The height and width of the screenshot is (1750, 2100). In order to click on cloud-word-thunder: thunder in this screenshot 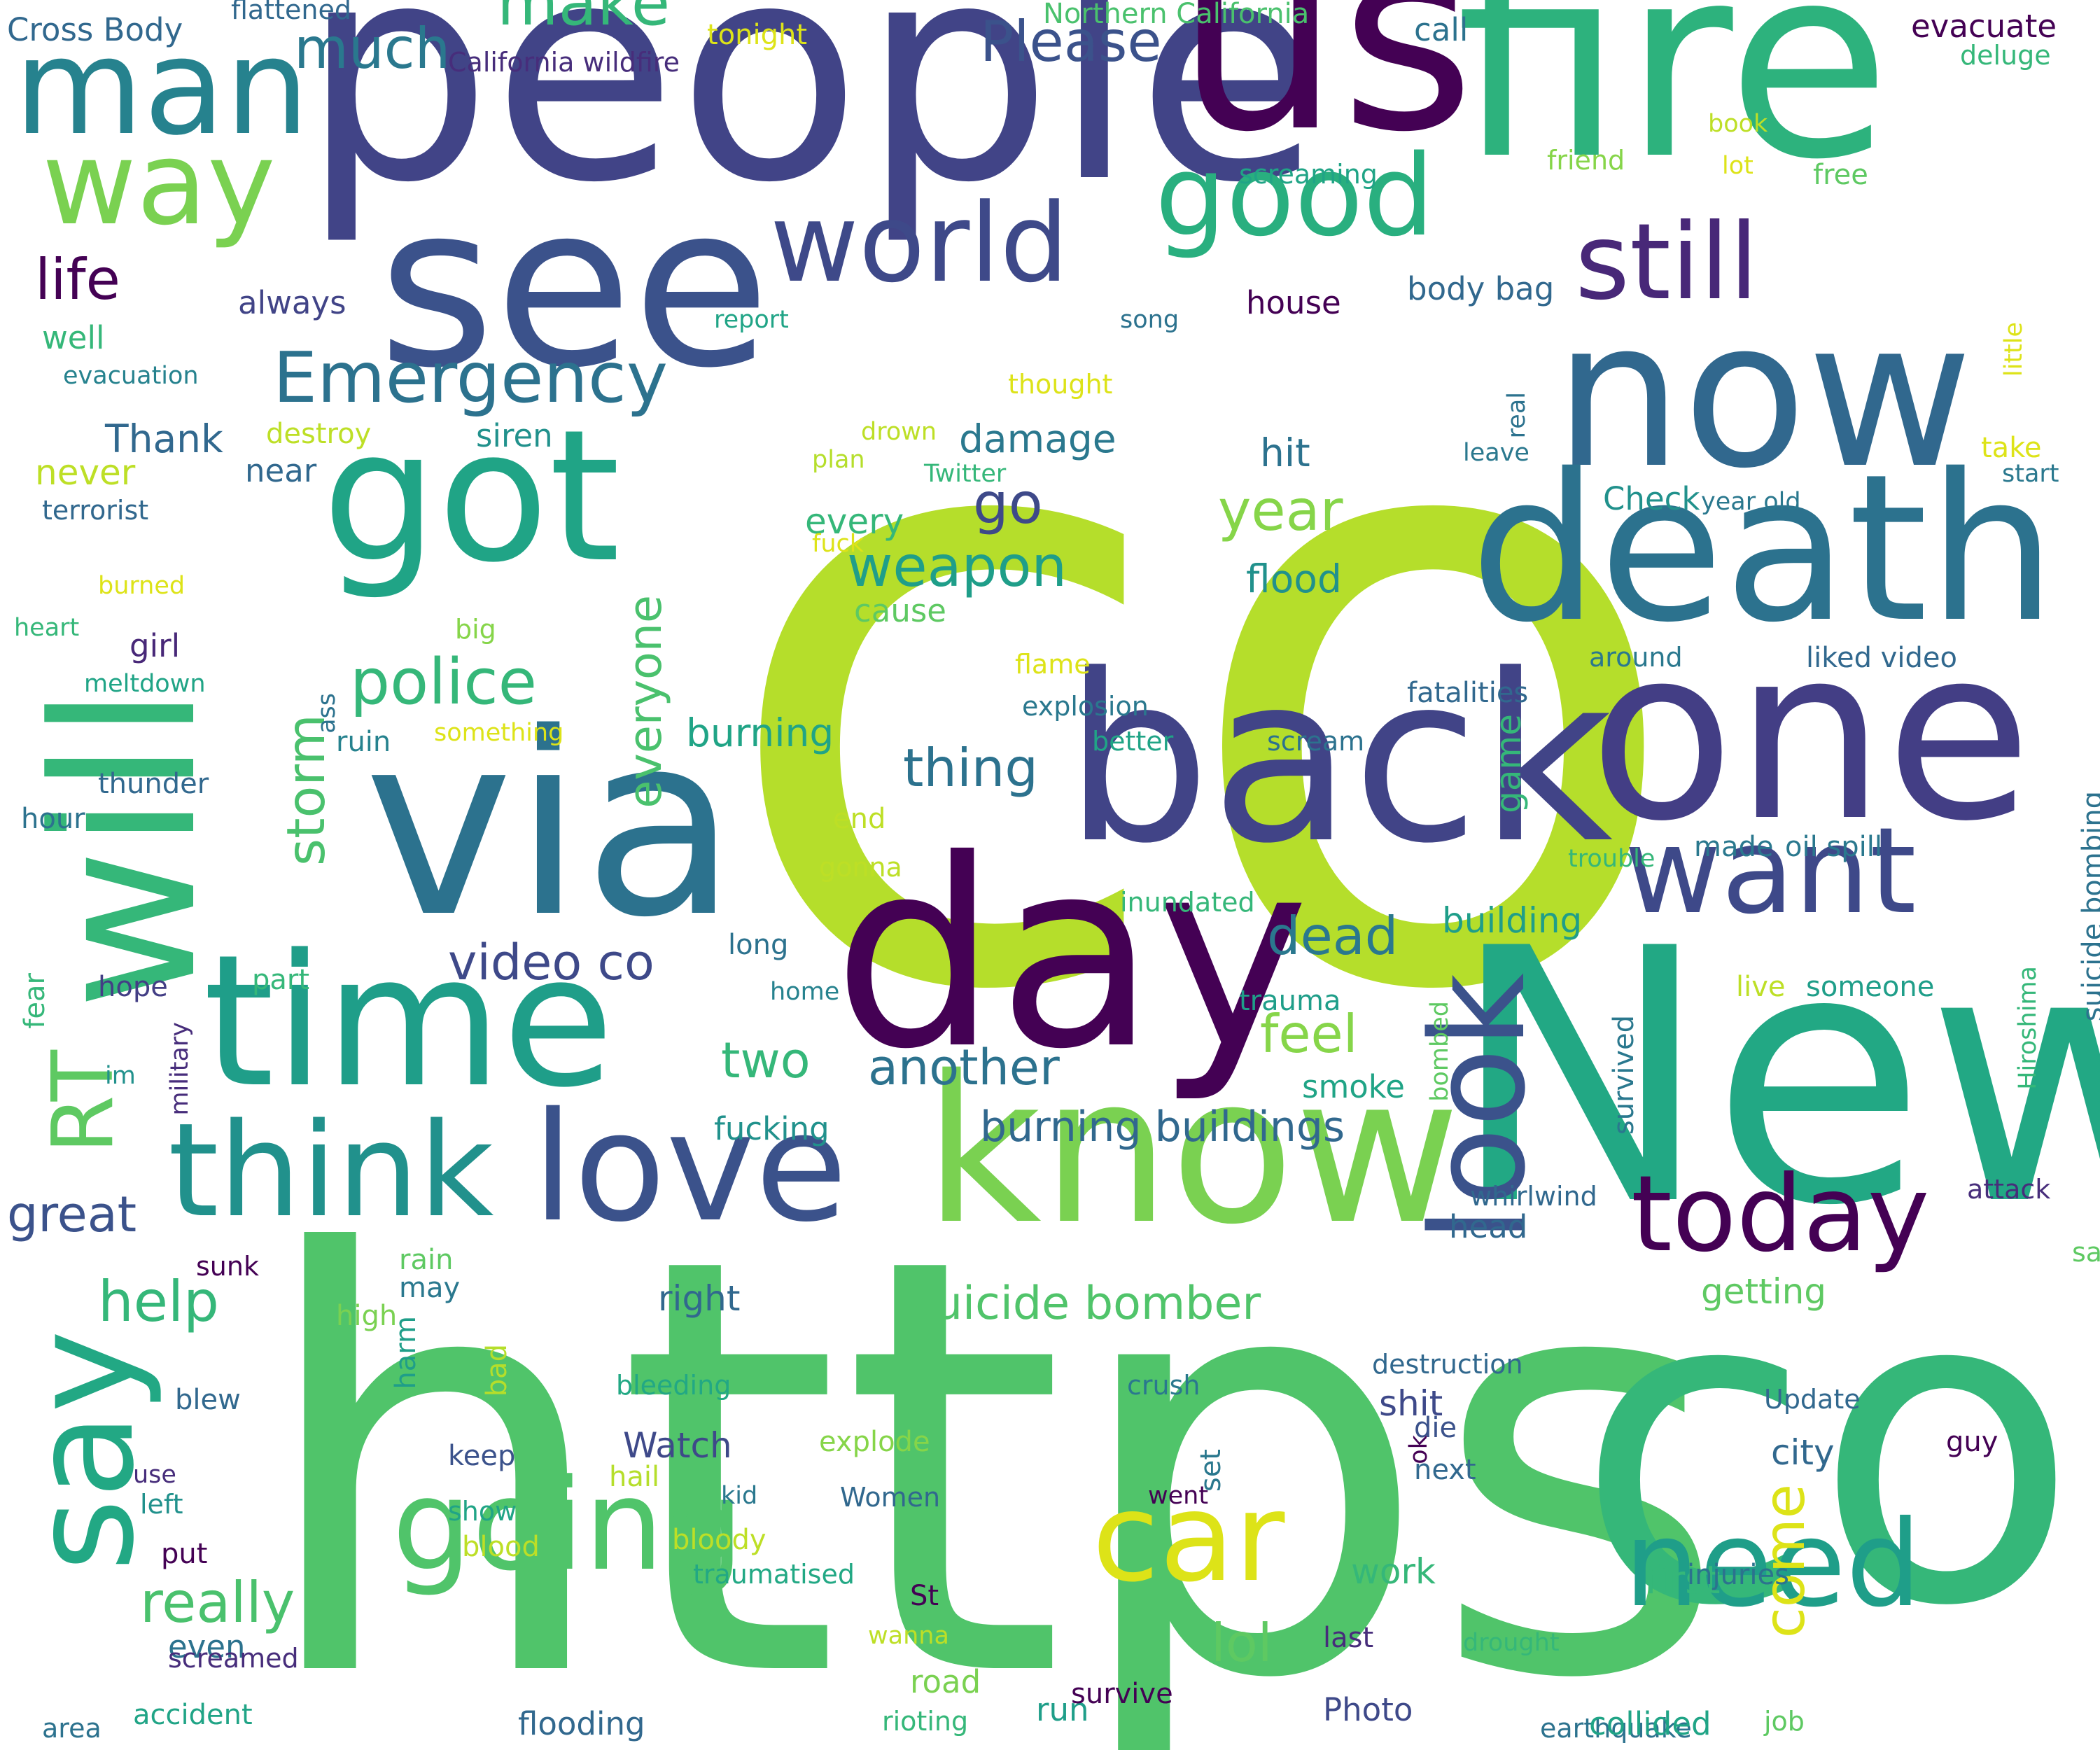, I will do `click(153, 784)`.